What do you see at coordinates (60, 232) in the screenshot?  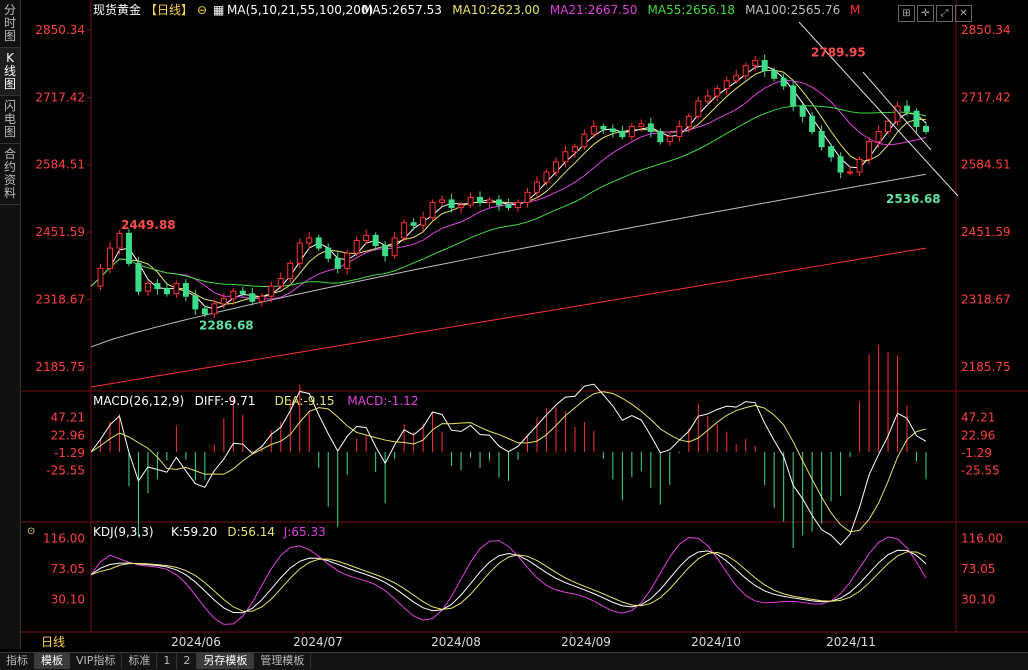 I see `y-tick-label-left: 2451.59` at bounding box center [60, 232].